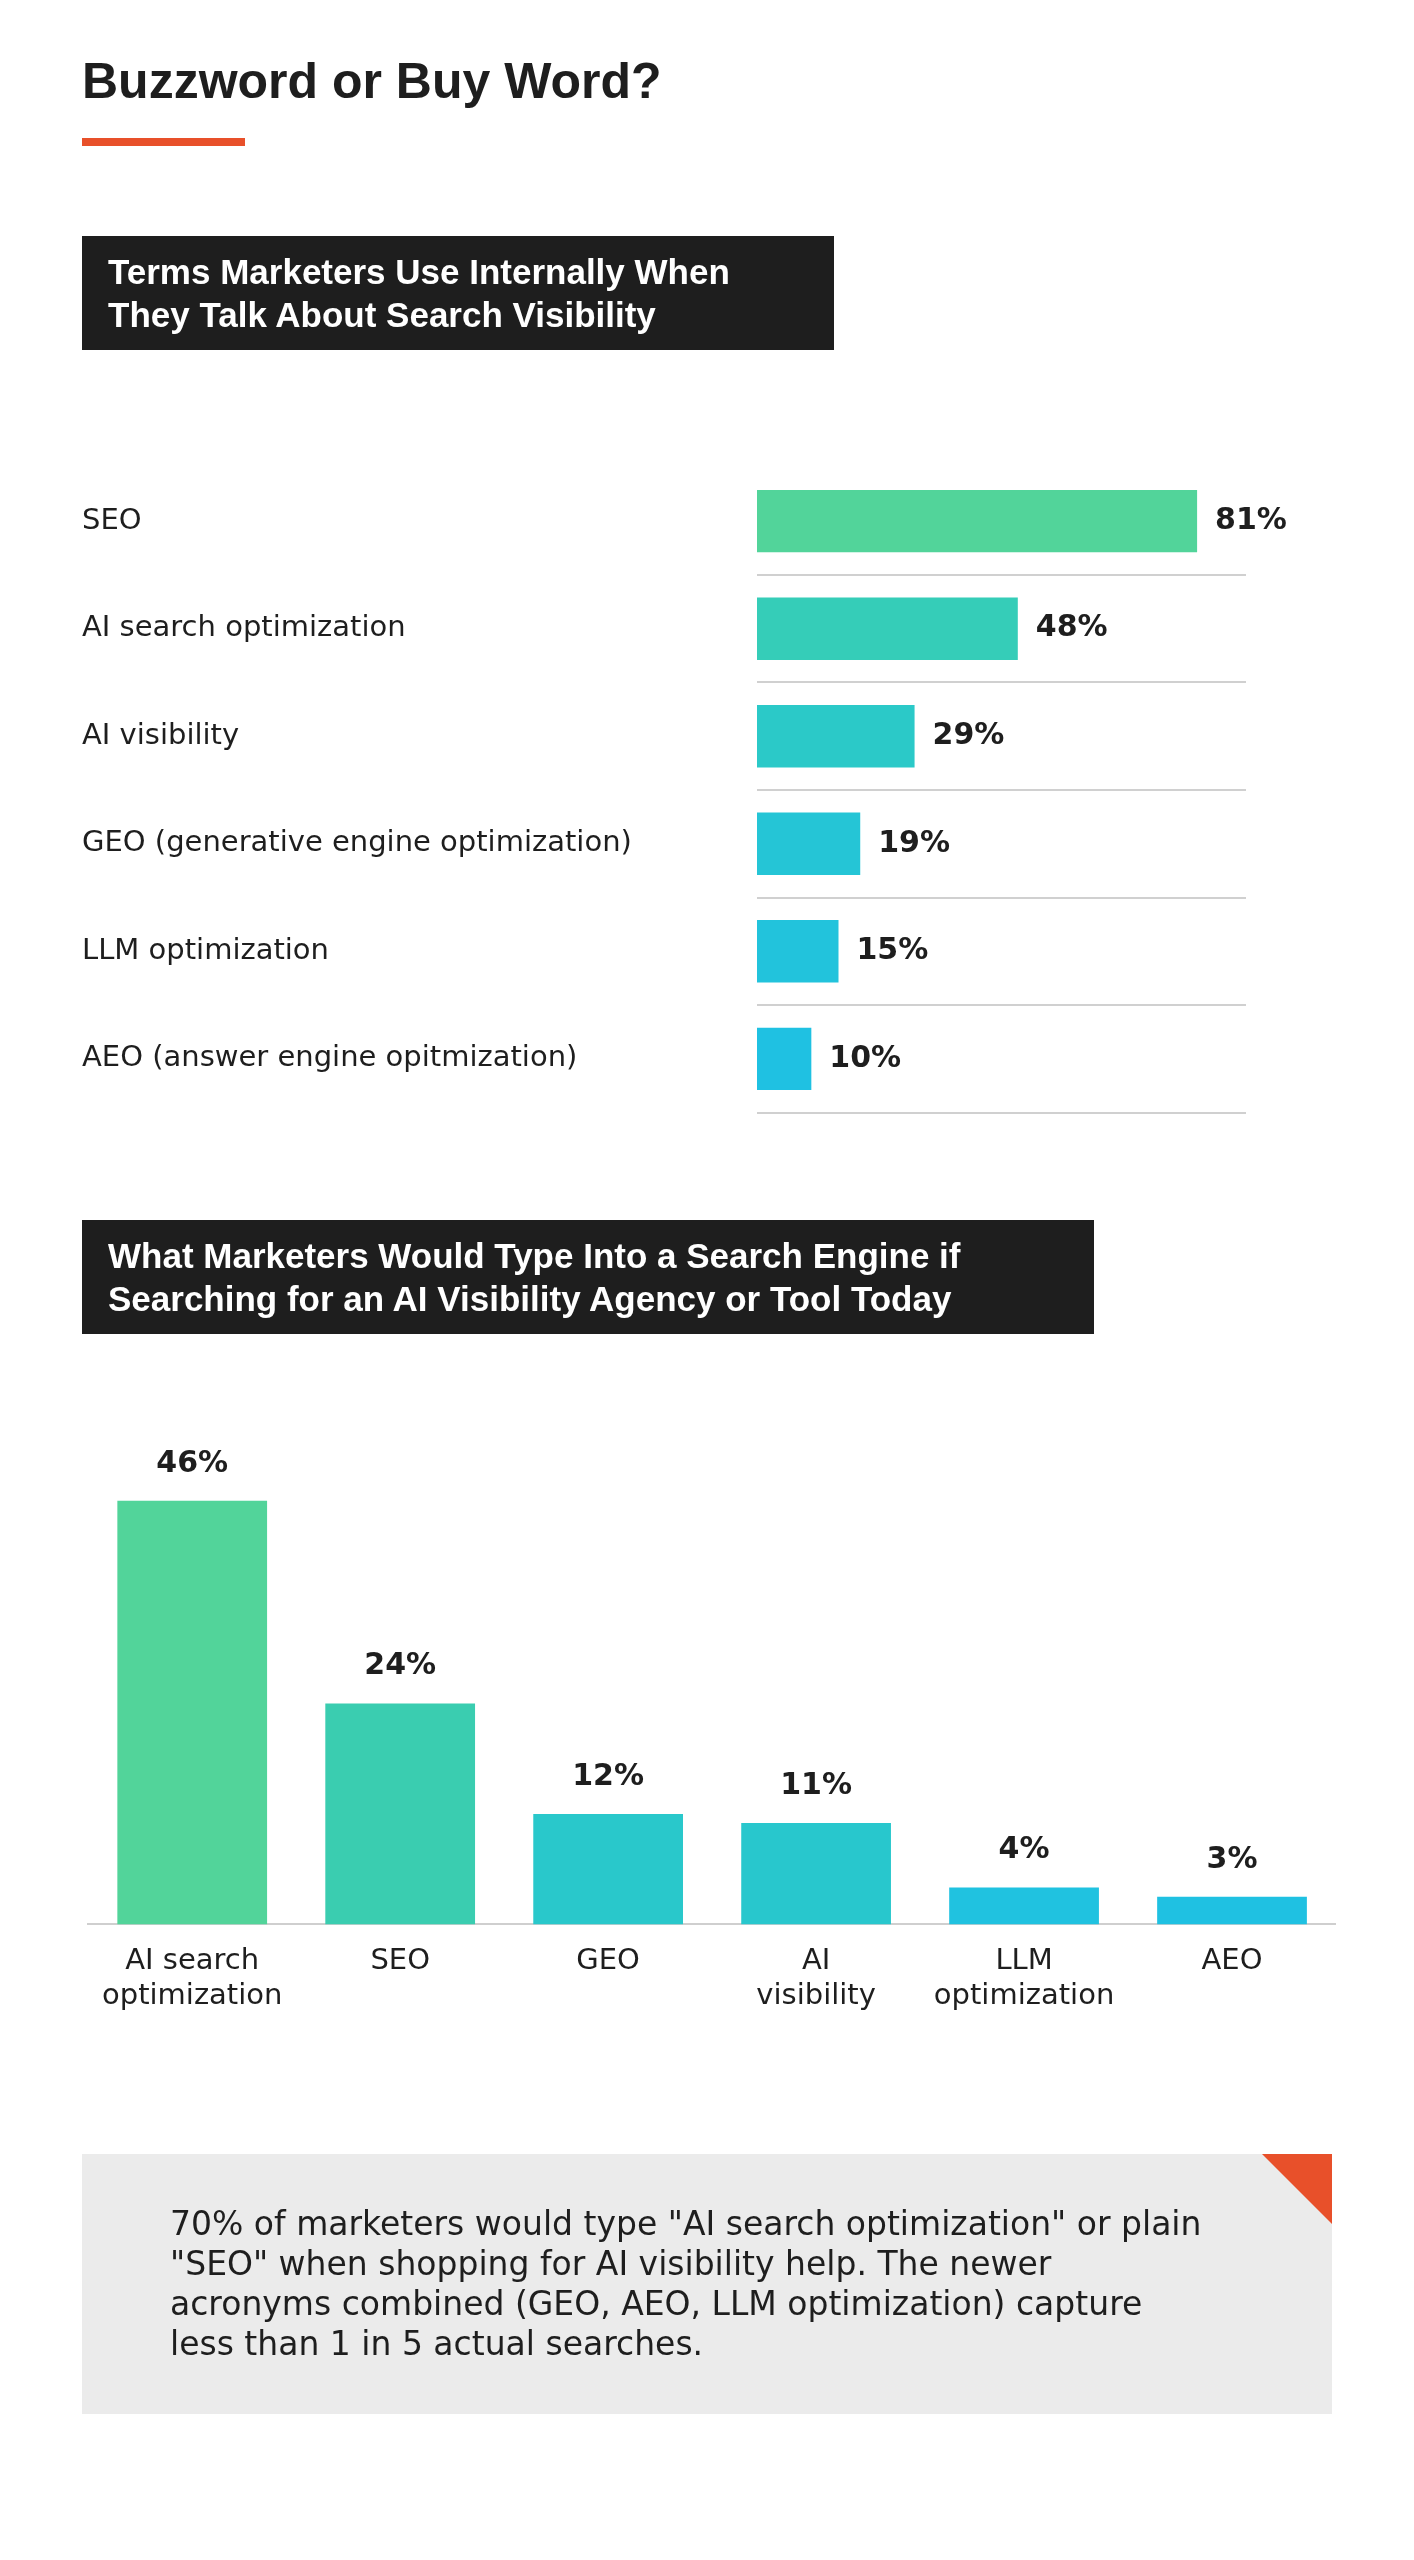 The height and width of the screenshot is (2560, 1414). What do you see at coordinates (892, 949) in the screenshot?
I see `data-label: 15%` at bounding box center [892, 949].